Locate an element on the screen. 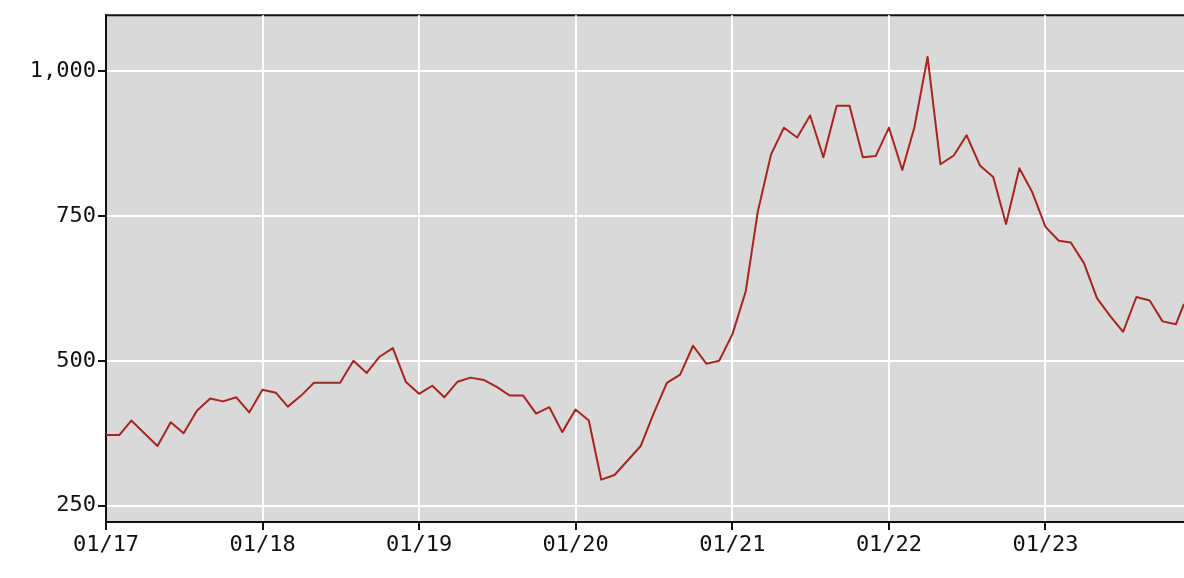 The image size is (1184, 578). y-tick-label: 250 is located at coordinates (76, 504).